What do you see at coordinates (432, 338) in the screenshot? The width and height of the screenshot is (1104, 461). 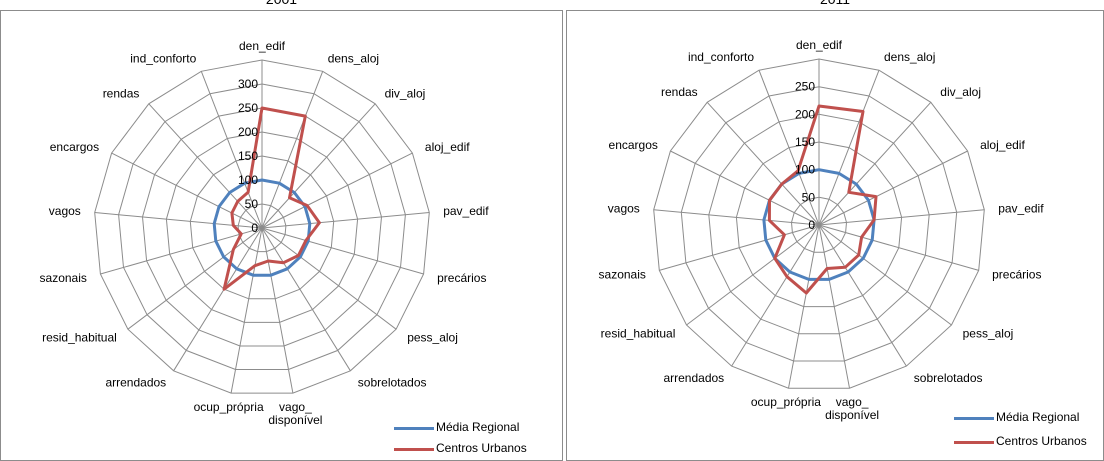 I see `category-label: pess_aloj` at bounding box center [432, 338].